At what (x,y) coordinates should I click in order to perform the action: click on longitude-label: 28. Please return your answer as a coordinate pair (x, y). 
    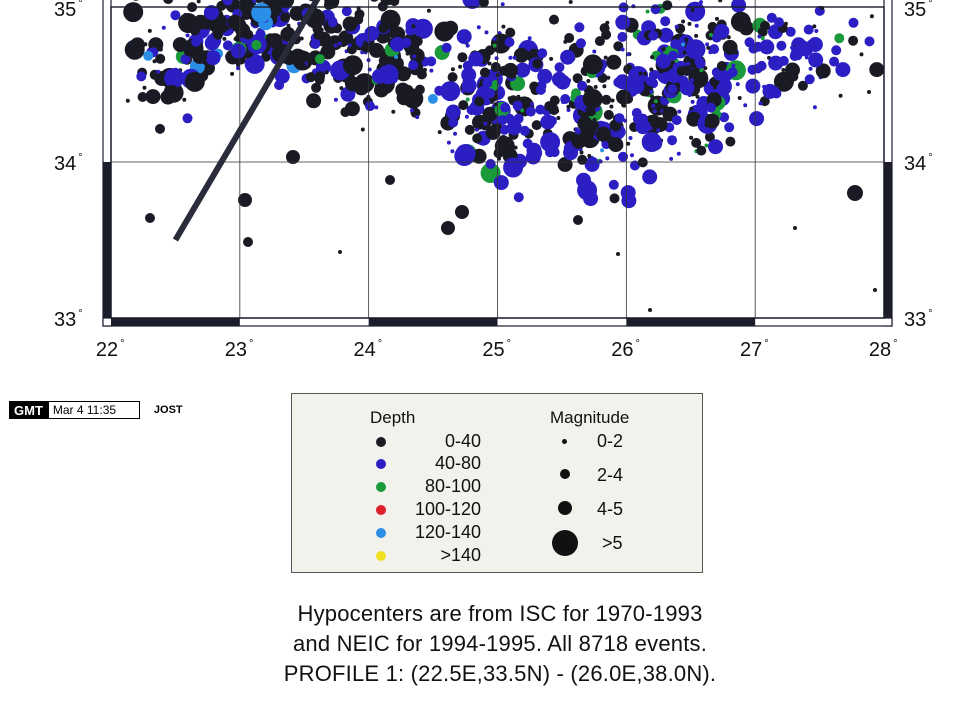
    Looking at the image, I should click on (880, 350).